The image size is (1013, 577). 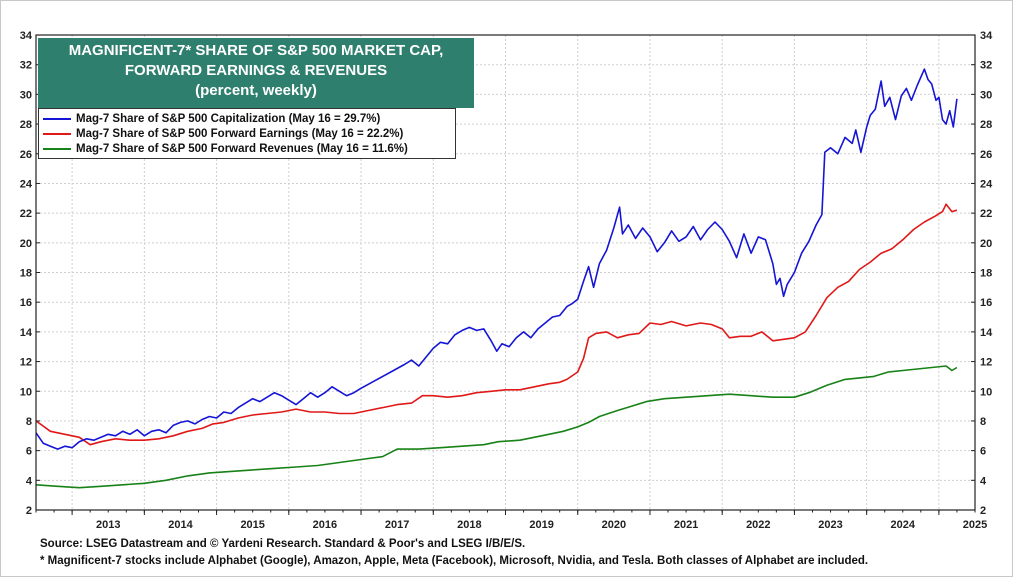 I want to click on x-tick-label: 2016, so click(x=325, y=525).